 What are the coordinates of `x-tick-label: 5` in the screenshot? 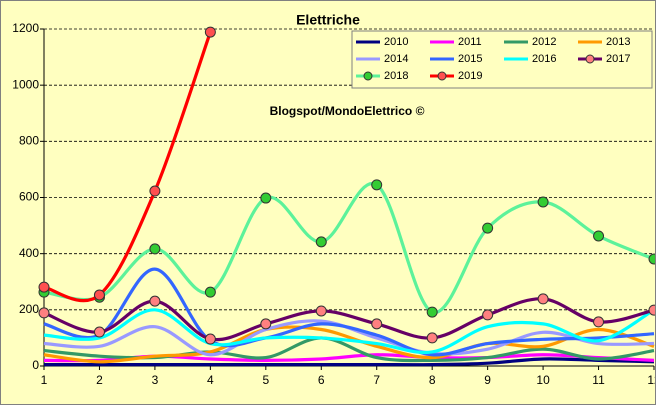 It's located at (265, 380).